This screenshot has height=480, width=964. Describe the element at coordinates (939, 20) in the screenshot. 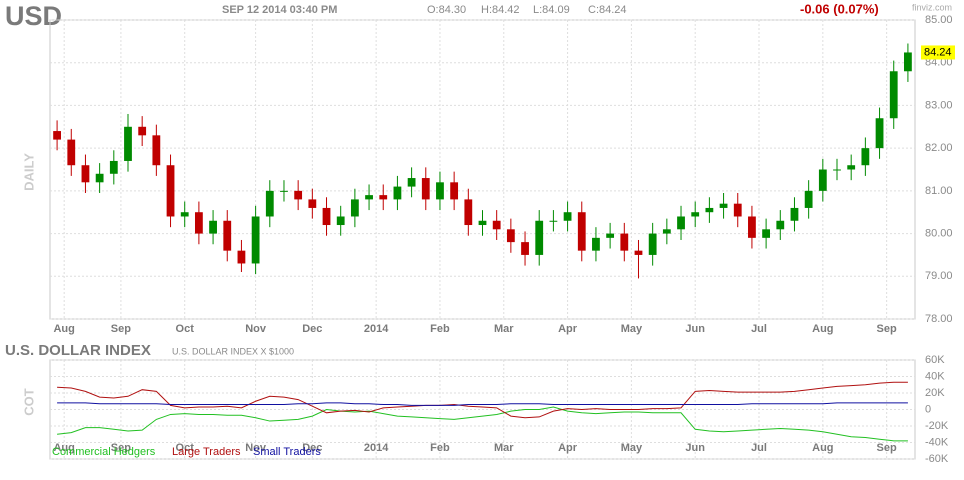

I see `y-tick-label: 85.00` at that location.